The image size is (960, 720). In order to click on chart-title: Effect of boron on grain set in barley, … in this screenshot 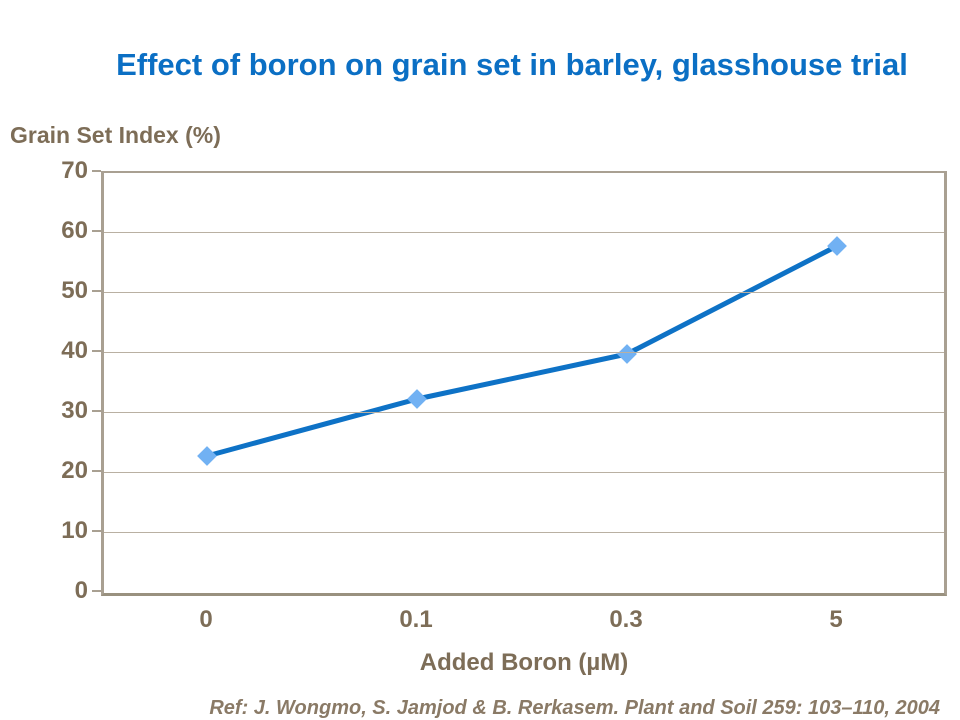, I will do `click(512, 64)`.